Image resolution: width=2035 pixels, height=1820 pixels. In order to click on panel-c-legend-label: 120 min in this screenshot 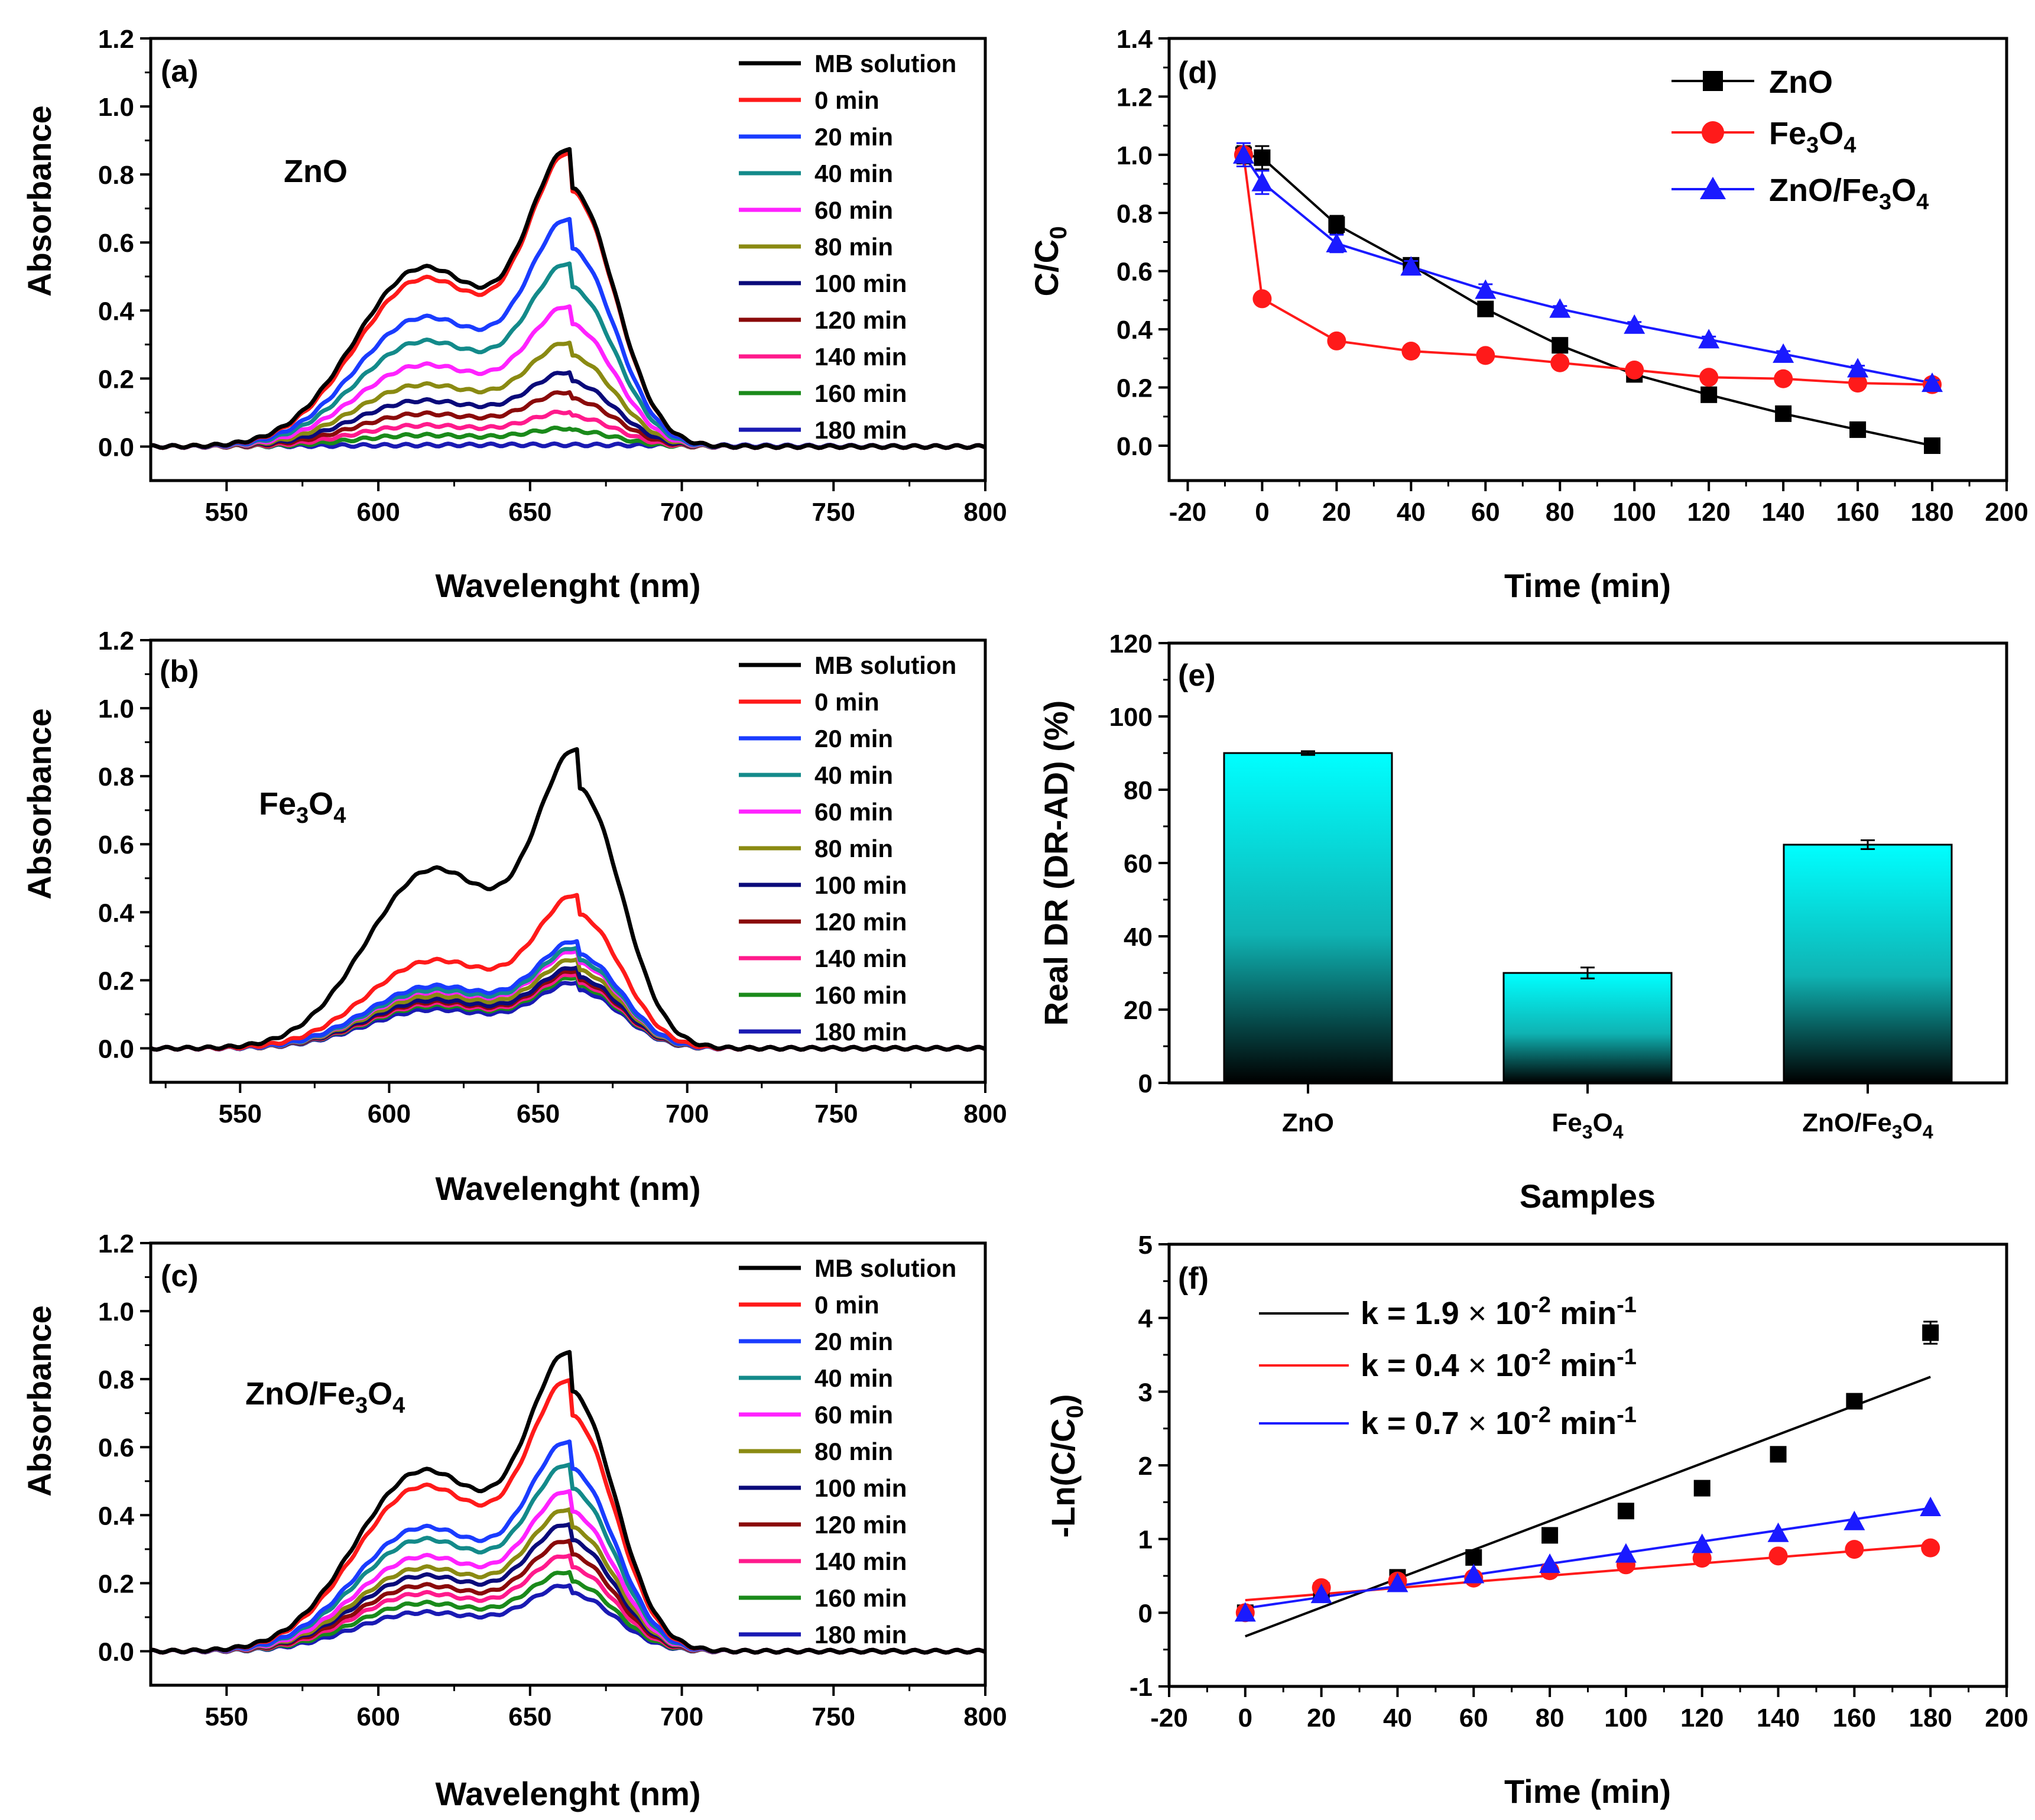, I will do `click(860, 1525)`.